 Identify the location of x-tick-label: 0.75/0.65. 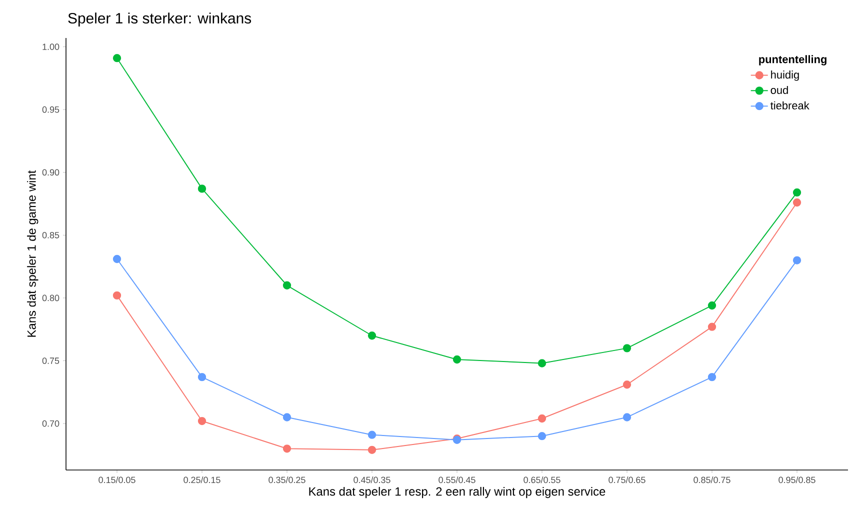
(627, 480).